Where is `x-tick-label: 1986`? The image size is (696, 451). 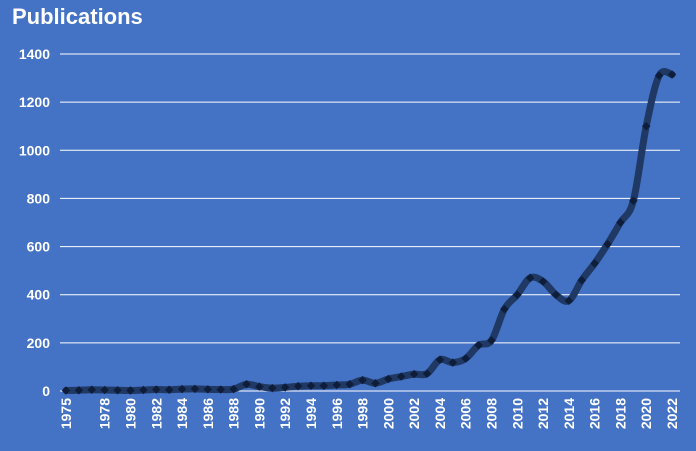
x-tick-label: 1986 is located at coordinates (208, 413).